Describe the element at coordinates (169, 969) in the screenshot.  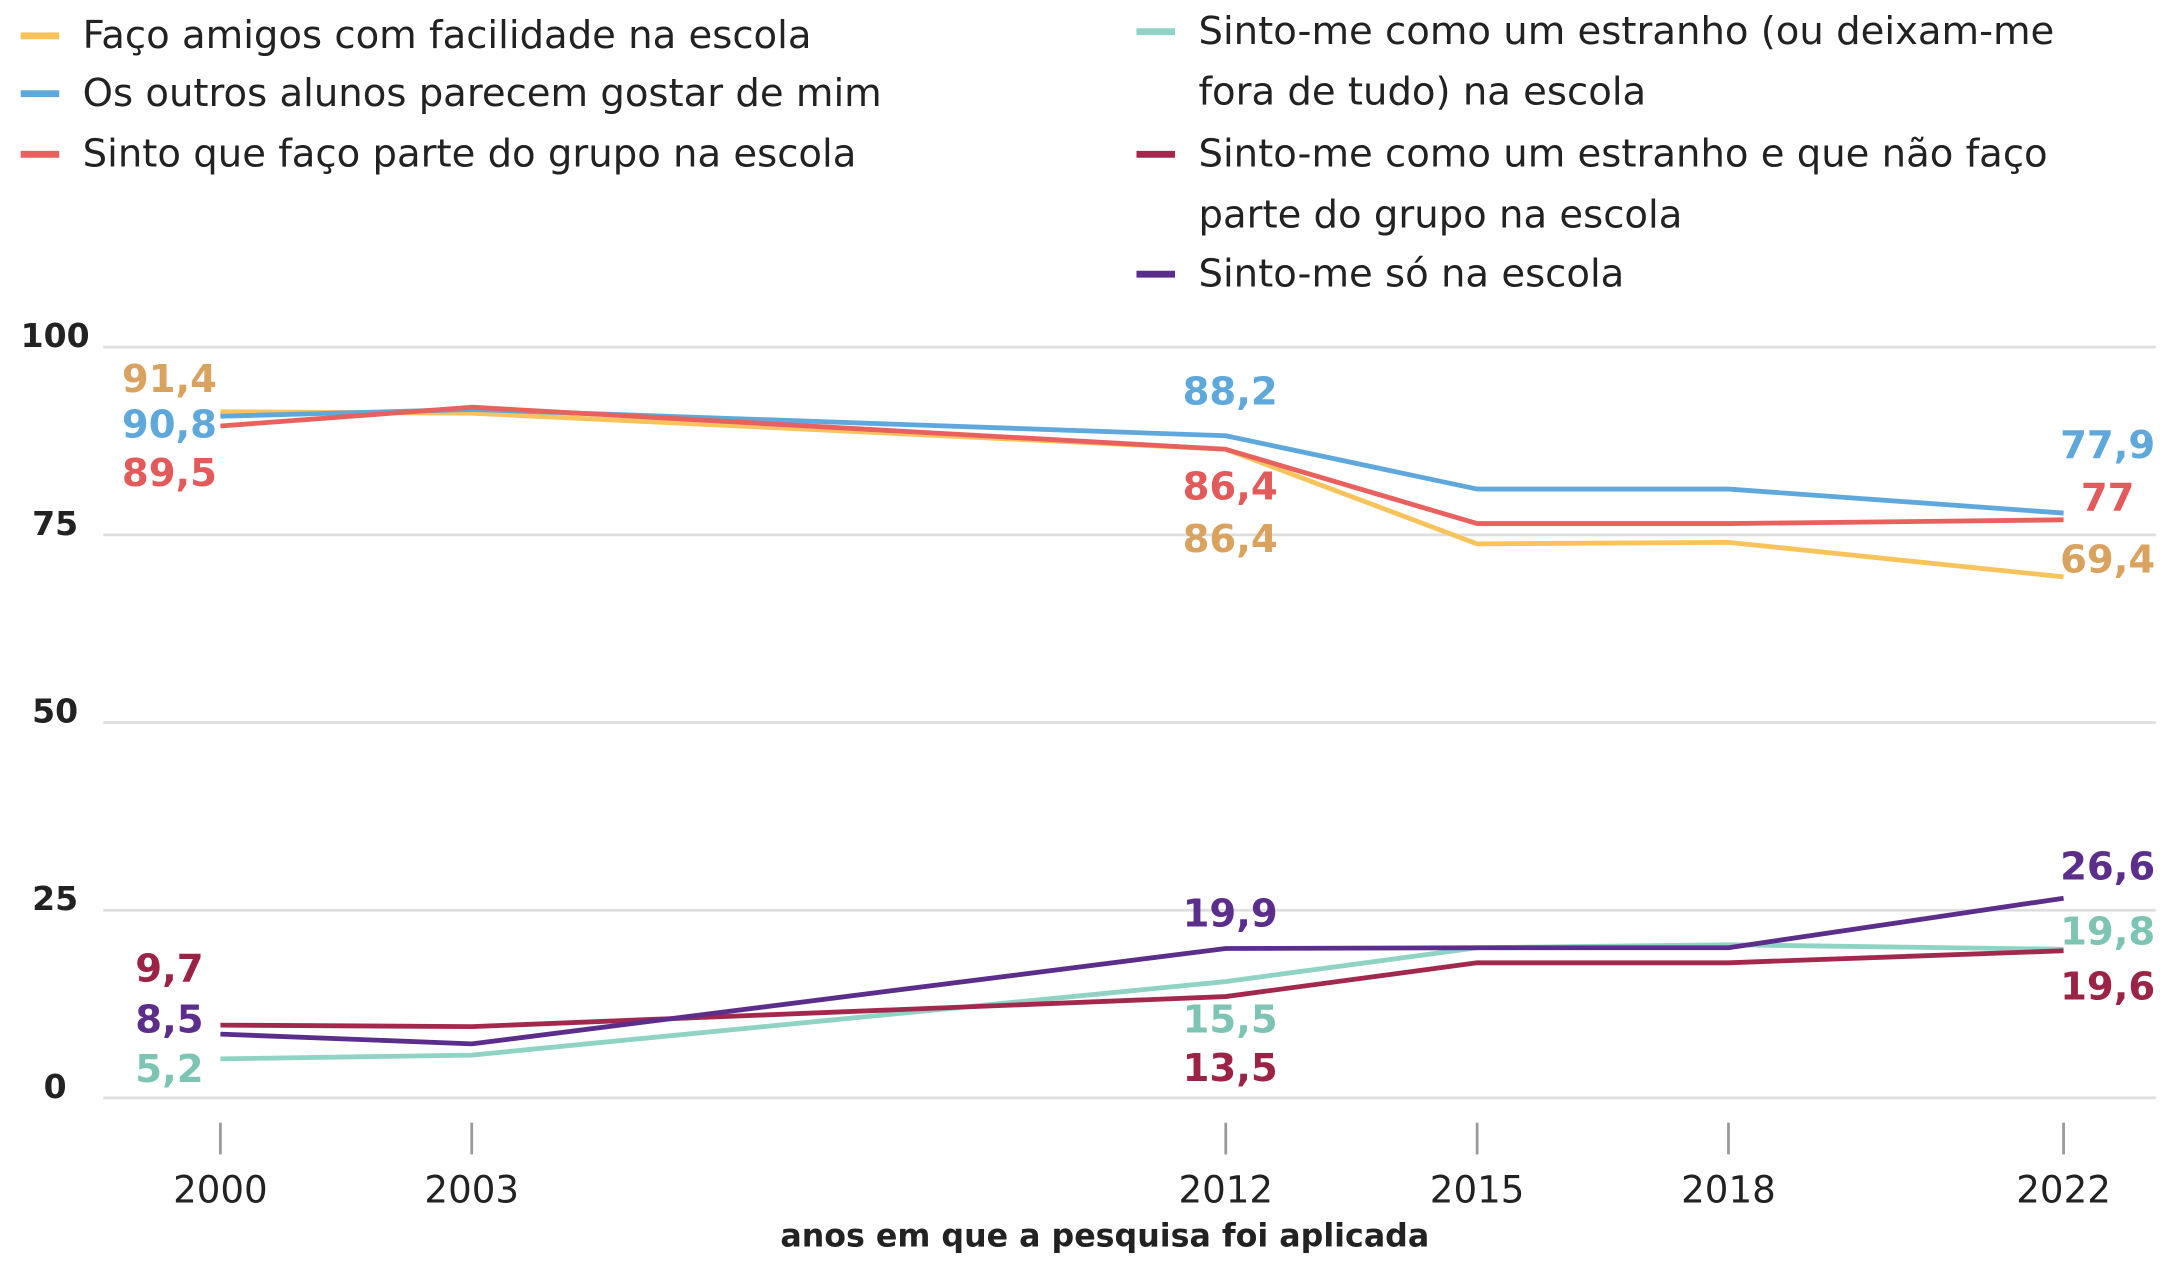
I see `data-label: 9,7` at that location.